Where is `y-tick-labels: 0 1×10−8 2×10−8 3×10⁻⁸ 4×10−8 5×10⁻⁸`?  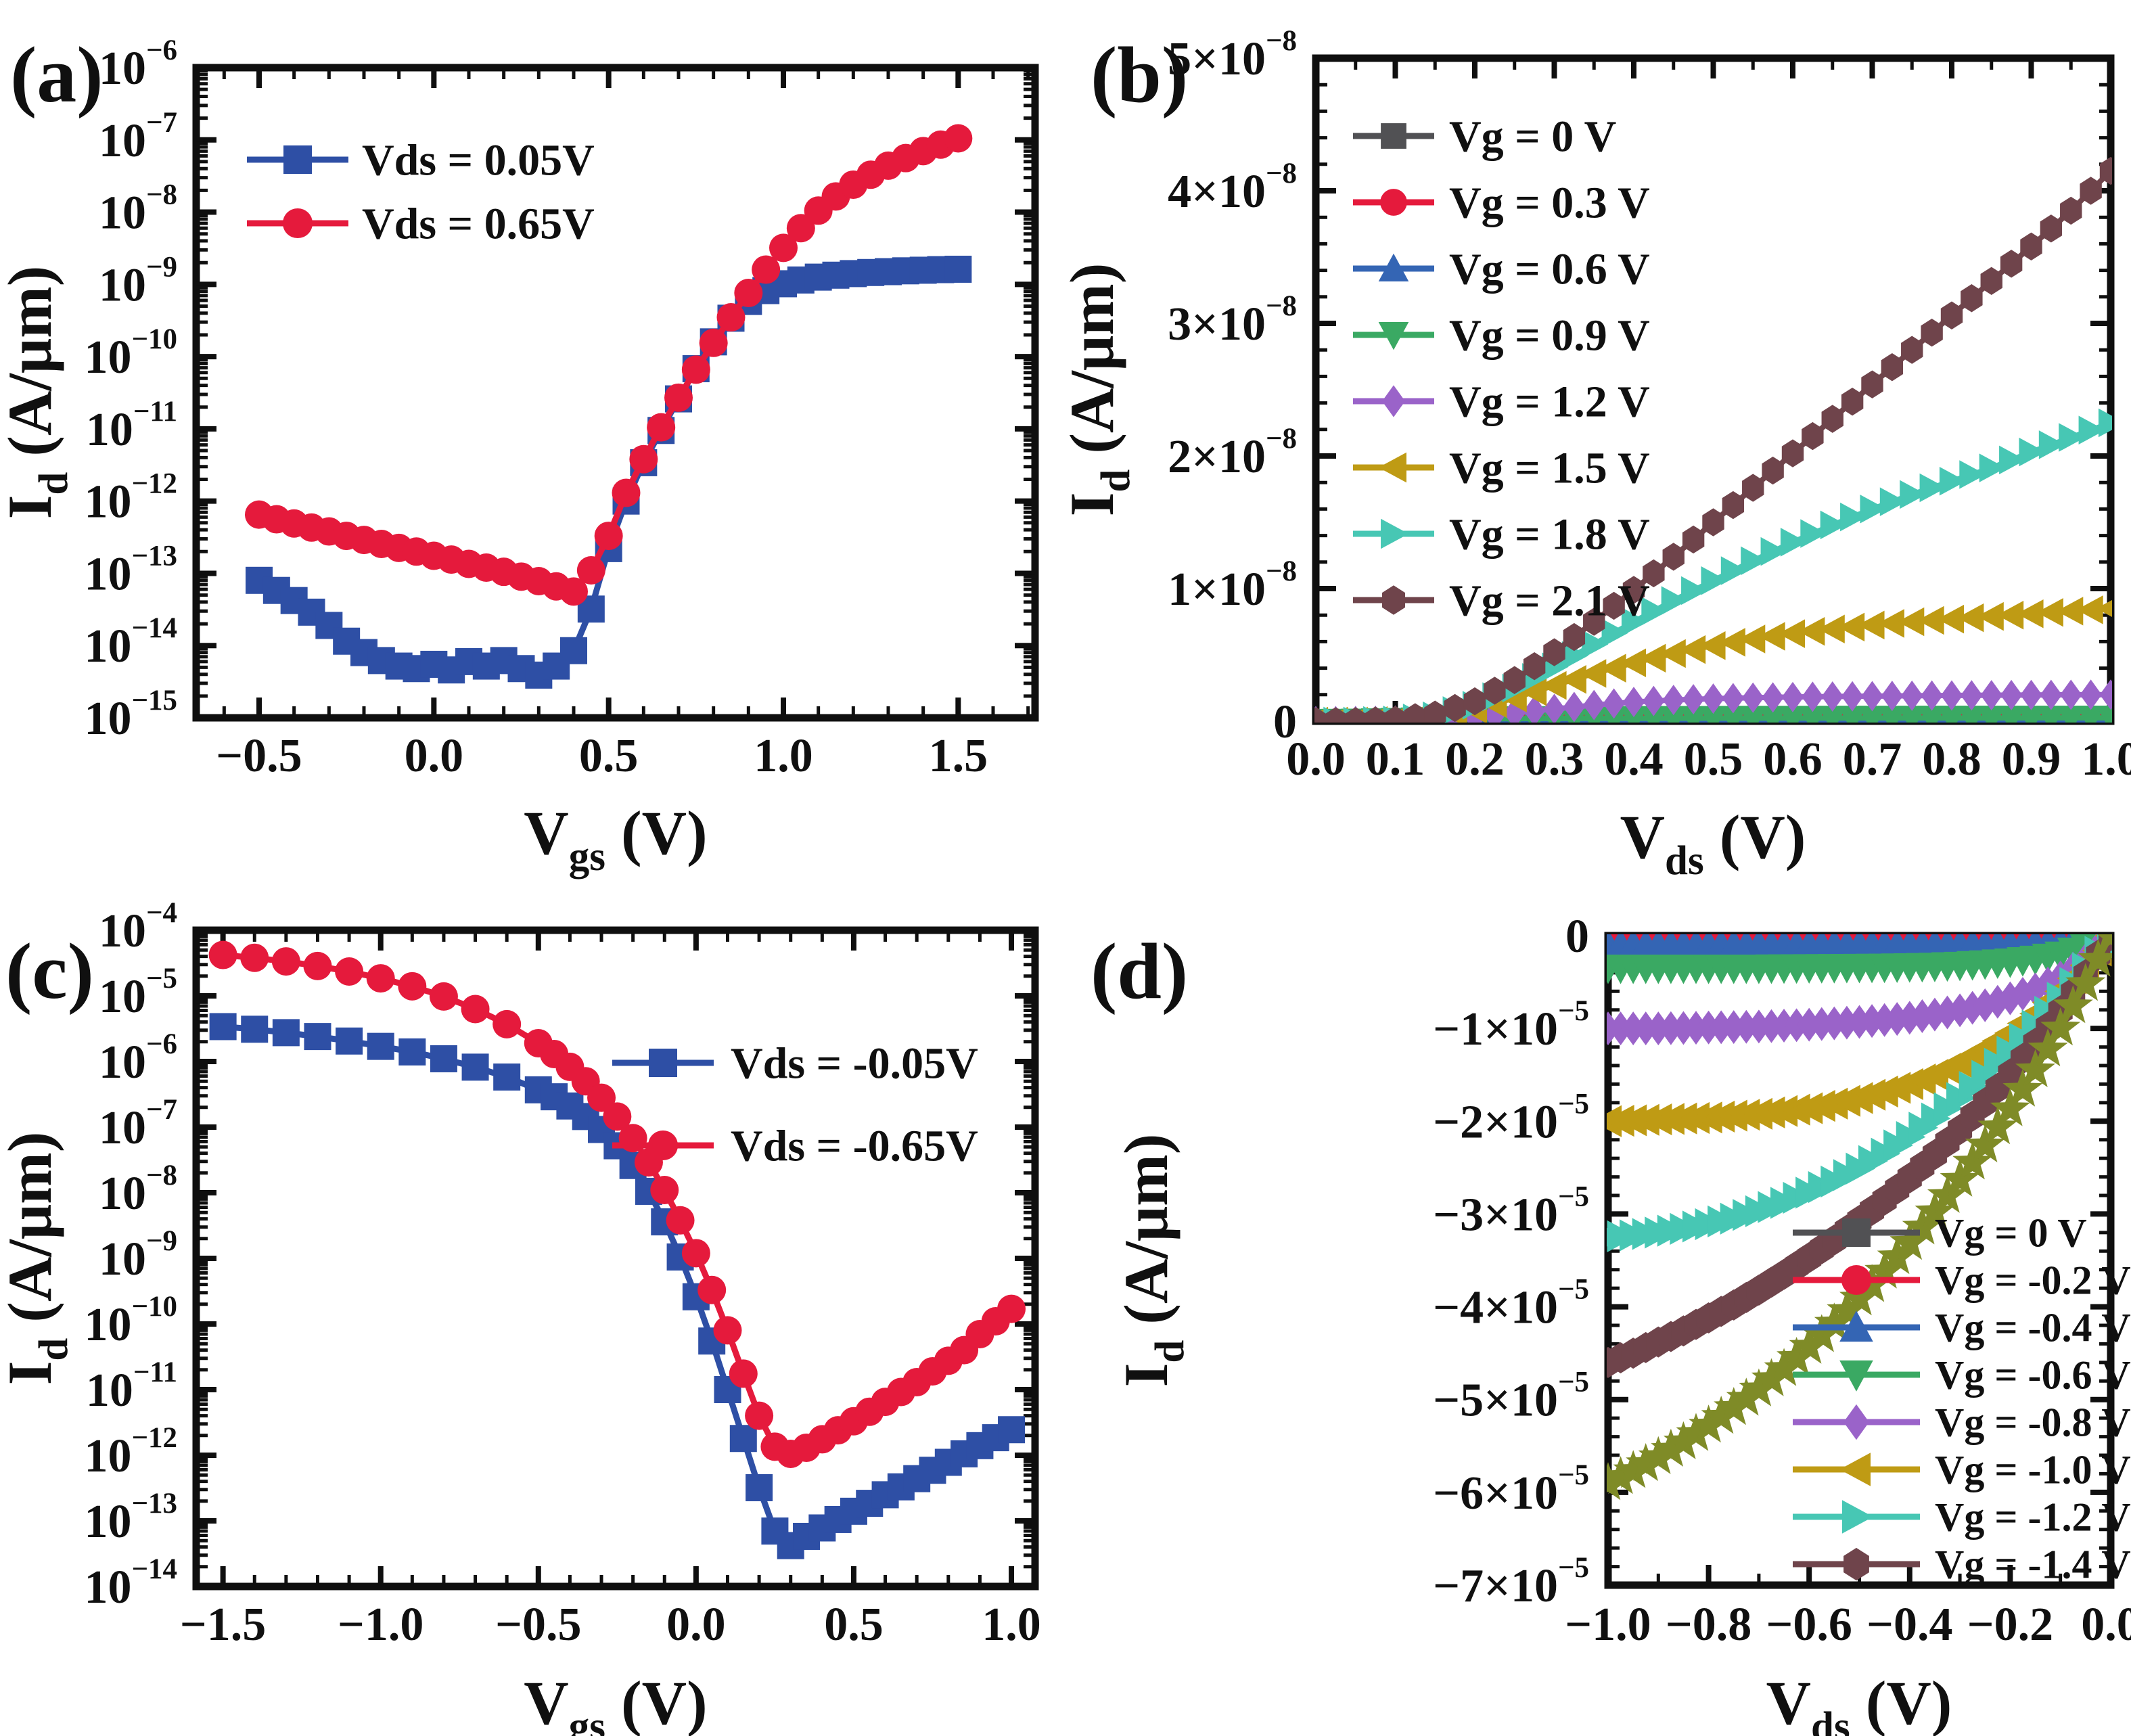
y-tick-labels: 0 1×10−8 2×10−8 3×10⁻⁸ 4×10−8 5×10⁻⁸ is located at coordinates (1232, 386).